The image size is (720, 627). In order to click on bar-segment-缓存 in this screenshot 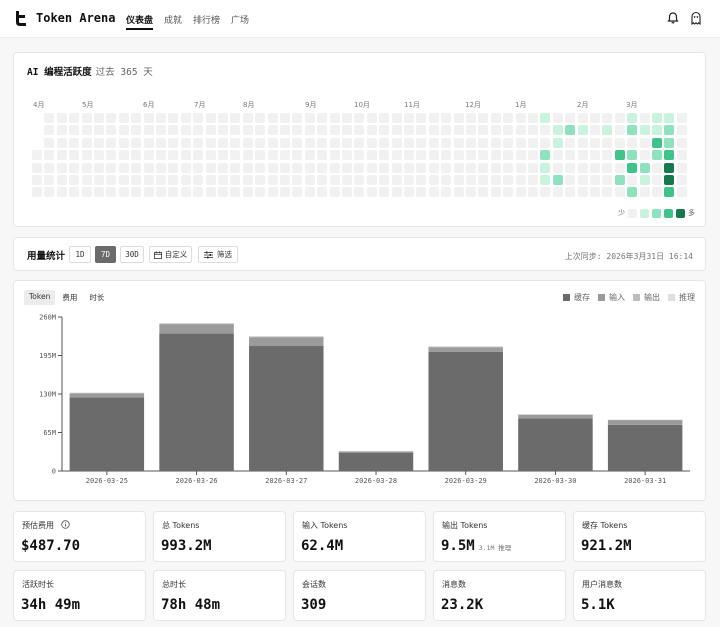, I will do `click(286, 408)`.